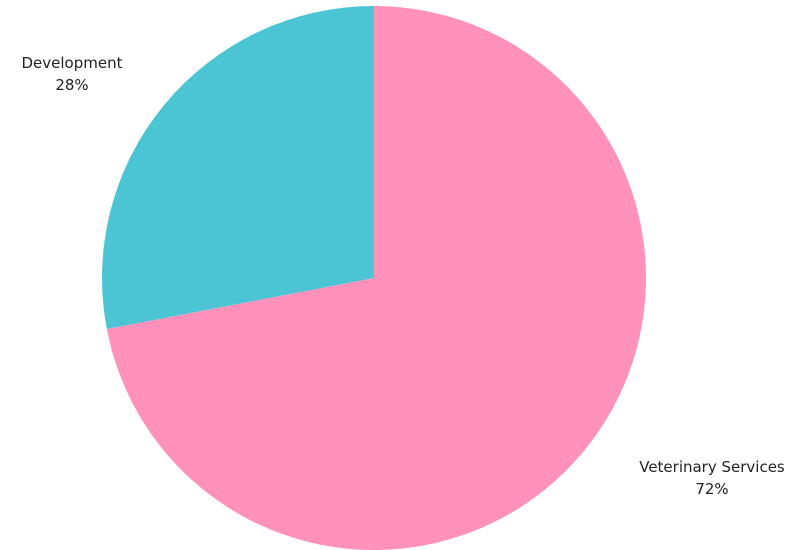  I want to click on slice-label-name: Development, so click(72, 63).